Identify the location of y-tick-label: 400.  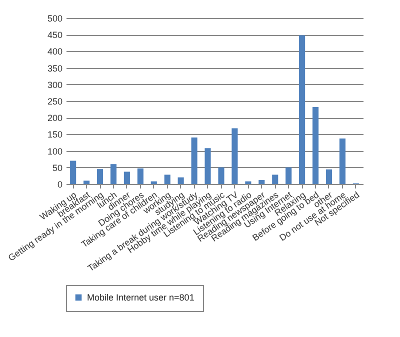
(54, 51).